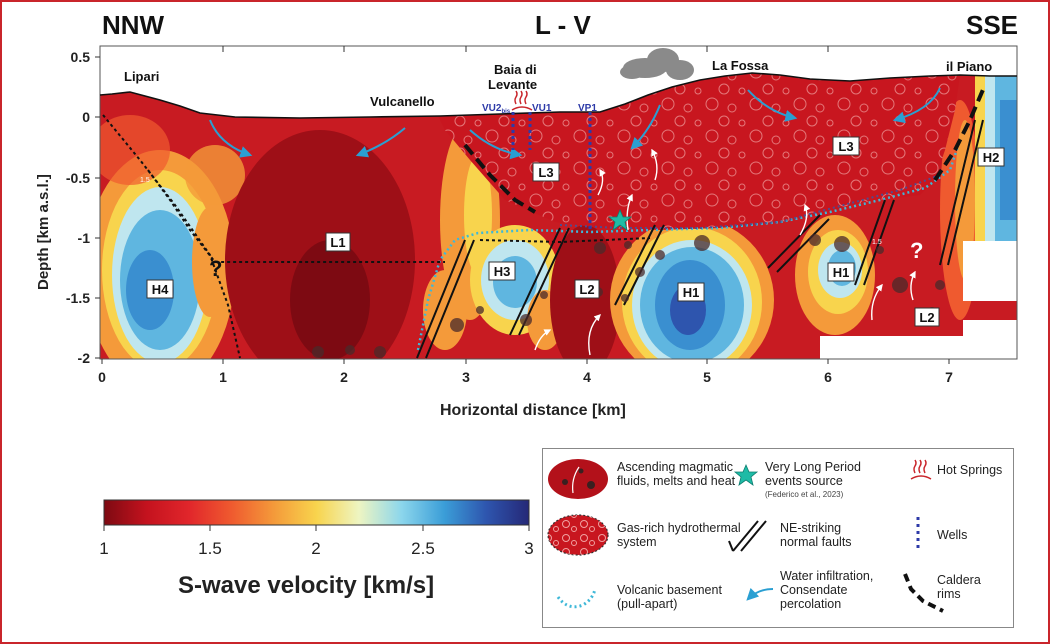  I want to click on hot-springs-symbol, so click(921, 469).